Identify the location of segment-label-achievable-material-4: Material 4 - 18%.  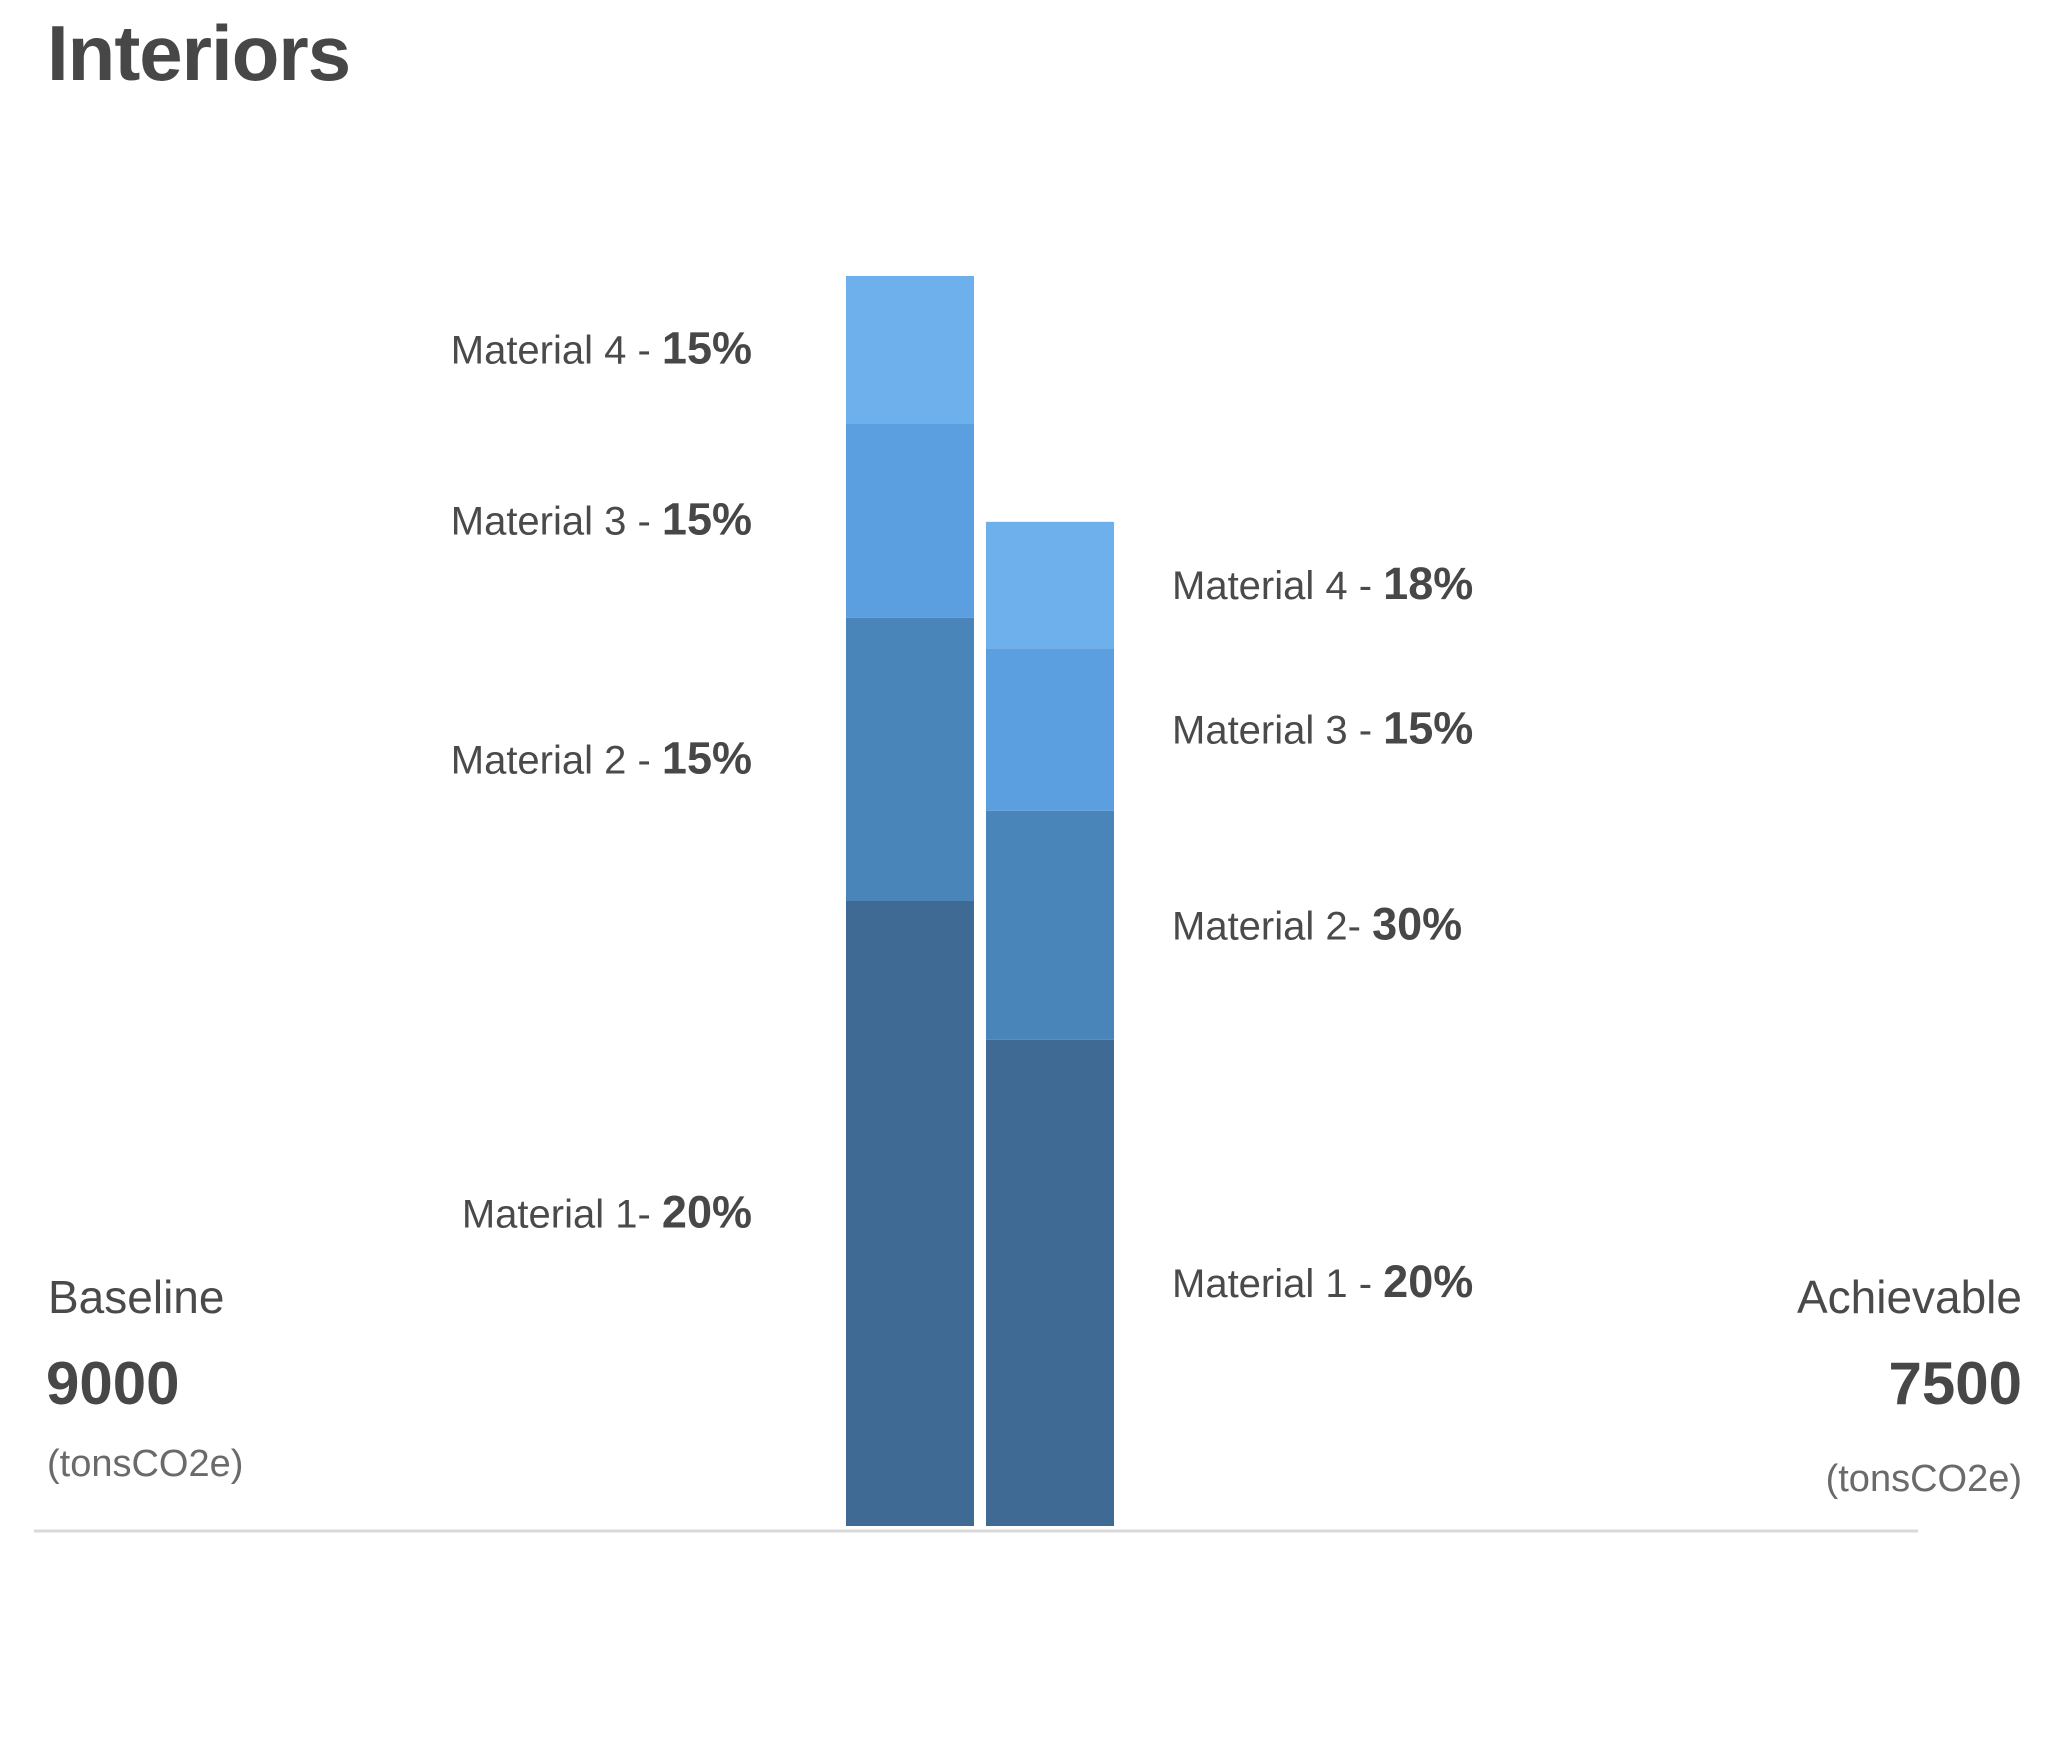
(1322, 583).